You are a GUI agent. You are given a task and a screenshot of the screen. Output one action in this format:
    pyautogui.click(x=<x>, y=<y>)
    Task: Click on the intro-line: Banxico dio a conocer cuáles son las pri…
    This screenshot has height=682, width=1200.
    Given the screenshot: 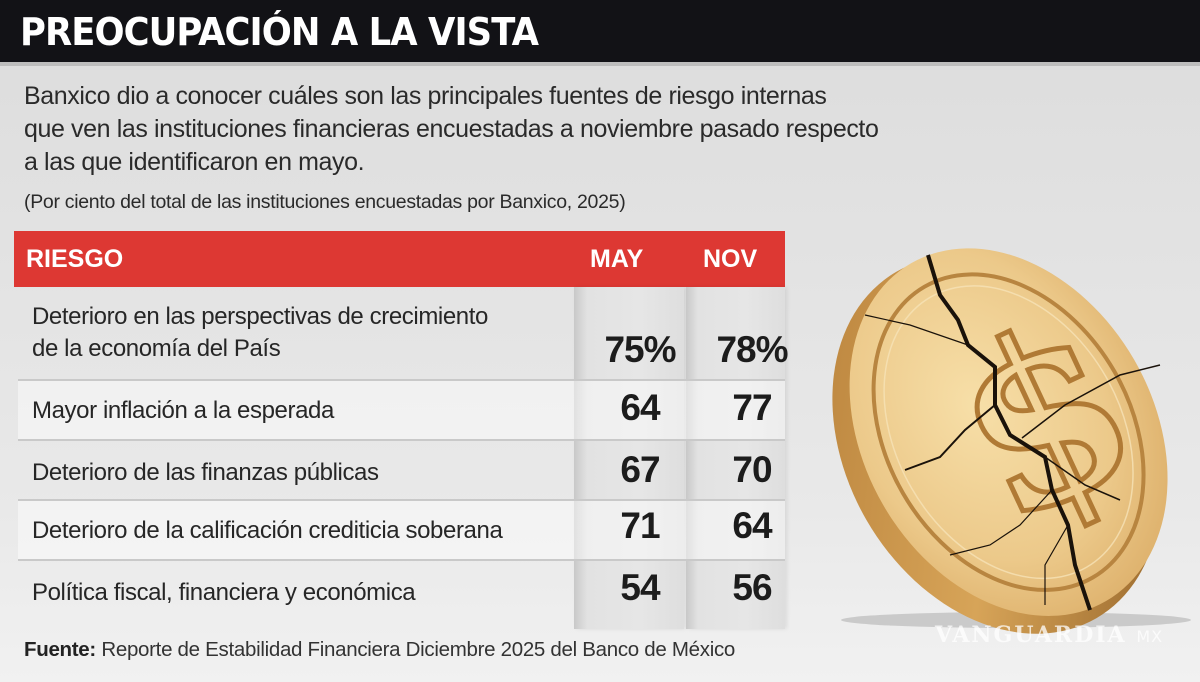 What is the action you would take?
    pyautogui.click(x=425, y=96)
    